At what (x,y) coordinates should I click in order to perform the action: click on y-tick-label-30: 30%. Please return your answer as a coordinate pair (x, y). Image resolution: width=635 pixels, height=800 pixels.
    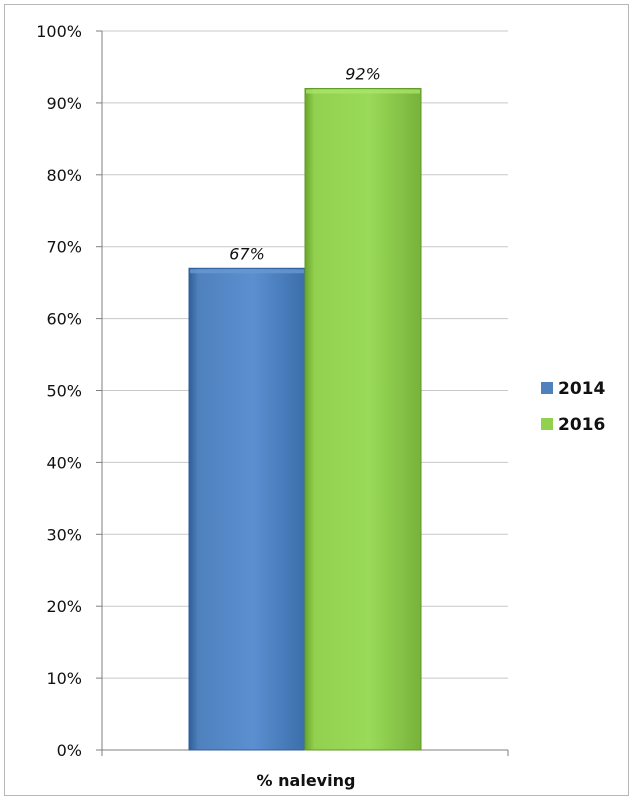
    Looking at the image, I should click on (64, 534).